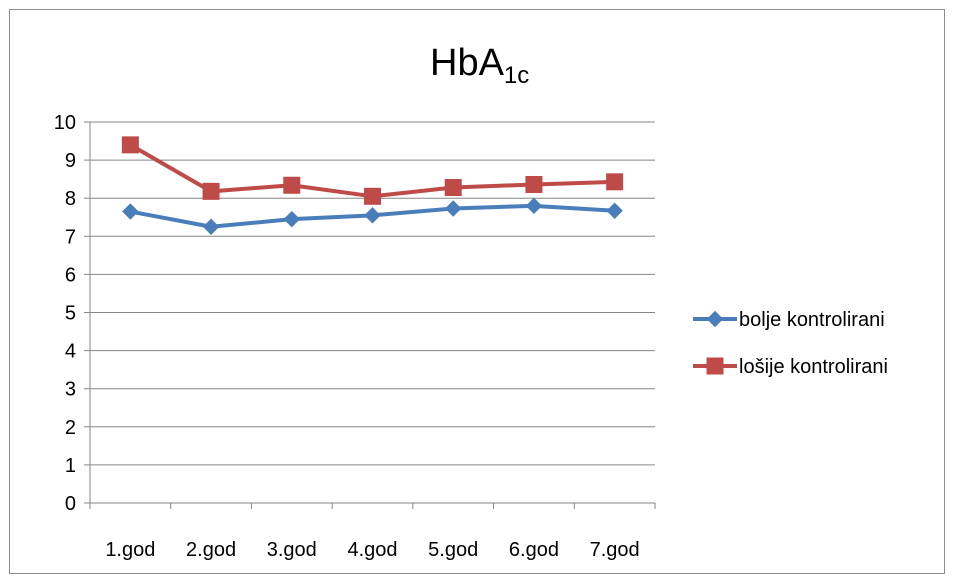 This screenshot has height=583, width=955. What do you see at coordinates (65, 123) in the screenshot?
I see `y-tick-label: 10` at bounding box center [65, 123].